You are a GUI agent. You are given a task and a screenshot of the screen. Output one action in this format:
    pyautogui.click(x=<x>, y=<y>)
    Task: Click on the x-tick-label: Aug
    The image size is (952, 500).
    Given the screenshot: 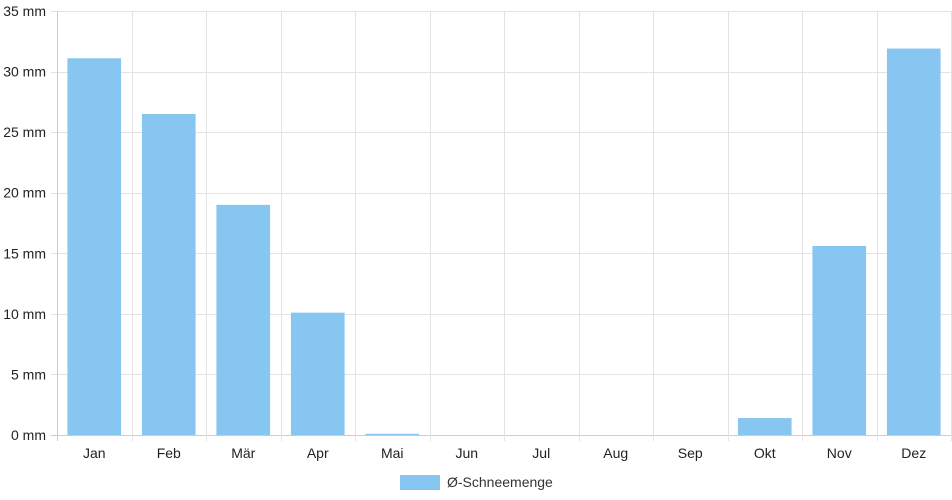 What is the action you would take?
    pyautogui.click(x=615, y=453)
    